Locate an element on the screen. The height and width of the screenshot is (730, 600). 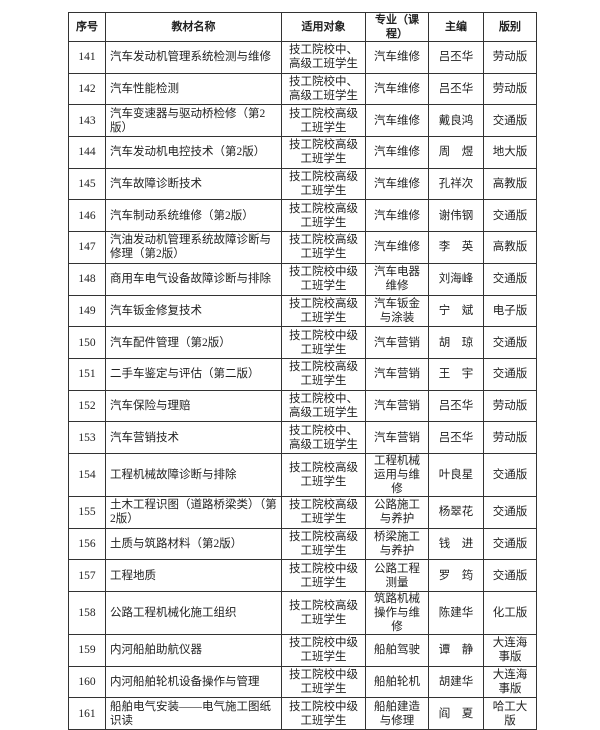
row-number: 145 is located at coordinates (87, 184).